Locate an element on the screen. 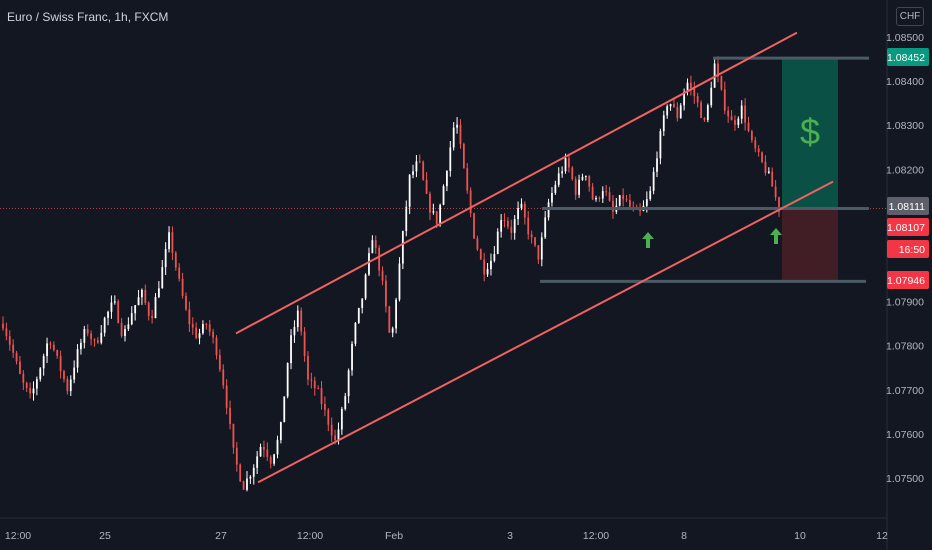 The height and width of the screenshot is (550, 932). currency-button: CHF is located at coordinates (910, 16).